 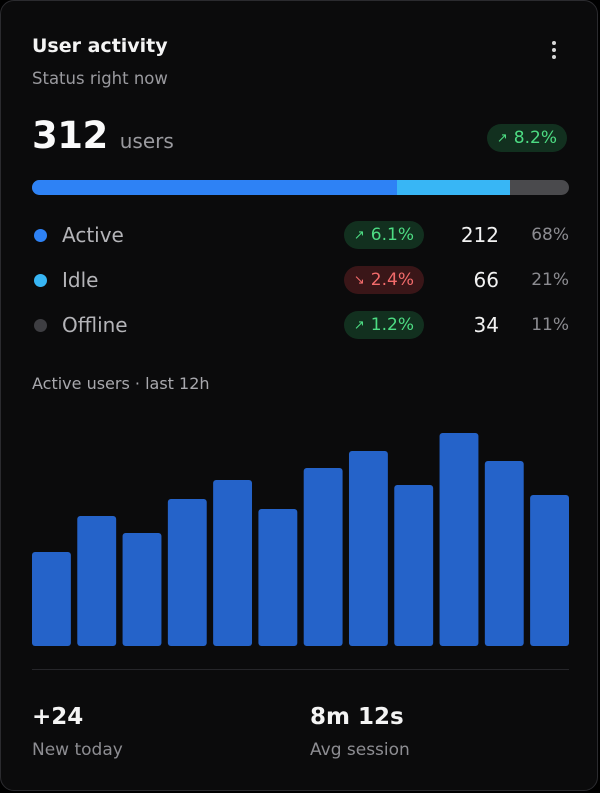 What do you see at coordinates (215, 187) in the screenshot?
I see `distribution-segment-active` at bounding box center [215, 187].